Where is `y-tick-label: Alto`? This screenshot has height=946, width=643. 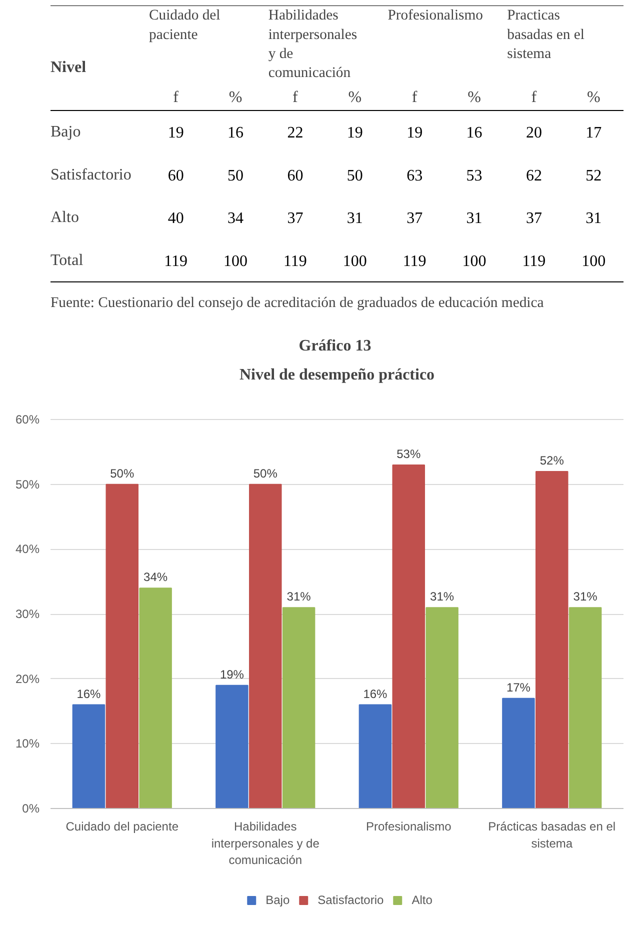 y-tick-label: Alto is located at coordinates (64, 217).